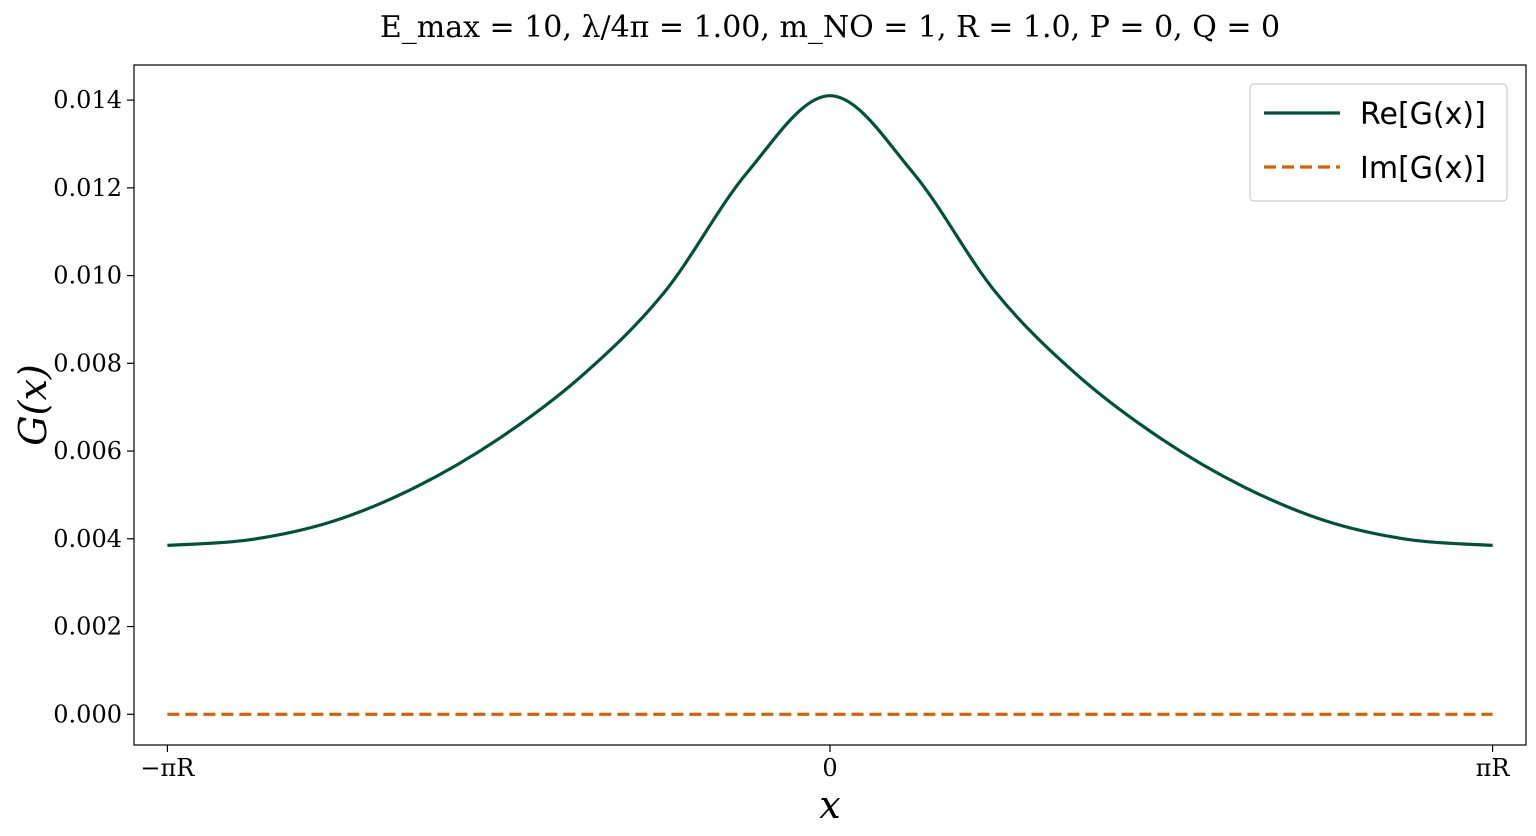 The width and height of the screenshot is (1536, 836). What do you see at coordinates (87, 627) in the screenshot?
I see `y-tick-label: 0.002` at bounding box center [87, 627].